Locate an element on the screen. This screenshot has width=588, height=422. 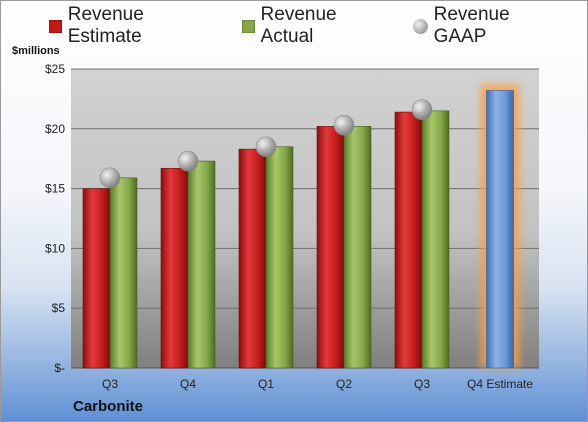
bar-forecast is located at coordinates (500, 229).